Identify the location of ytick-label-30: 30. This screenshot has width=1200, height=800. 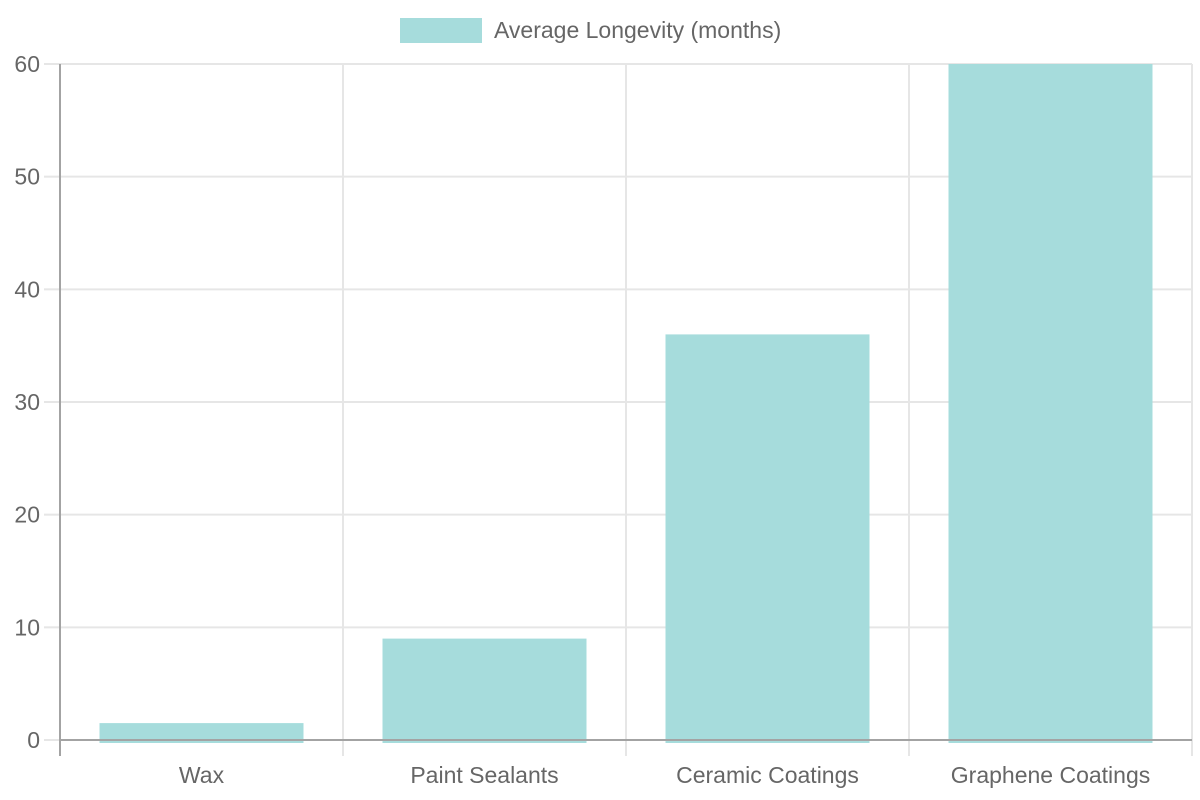
(27, 402).